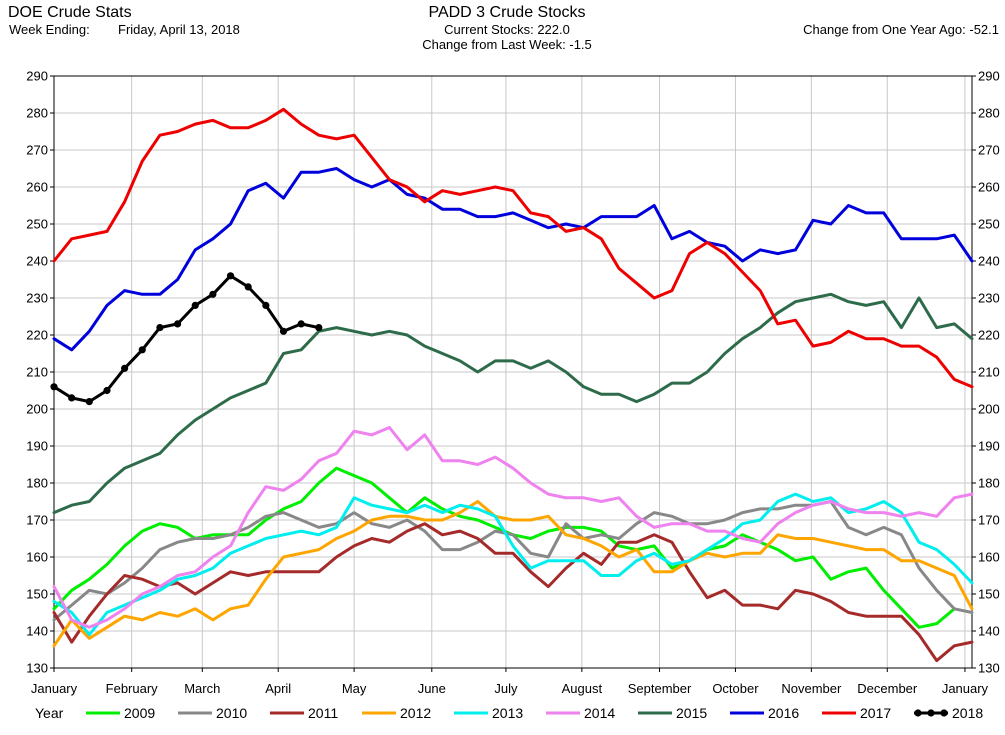 Image resolution: width=1005 pixels, height=735 pixels. What do you see at coordinates (989, 483) in the screenshot?
I see `y-tick-label-right: 180` at bounding box center [989, 483].